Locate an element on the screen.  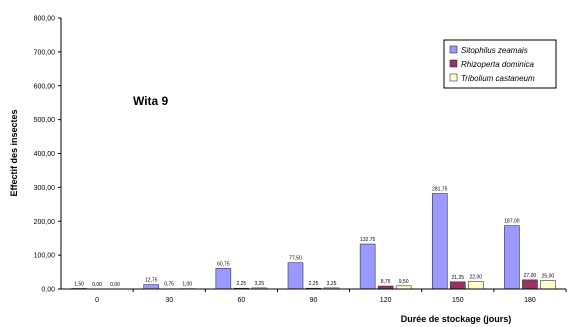
x-tick-label: 180 is located at coordinates (530, 300).